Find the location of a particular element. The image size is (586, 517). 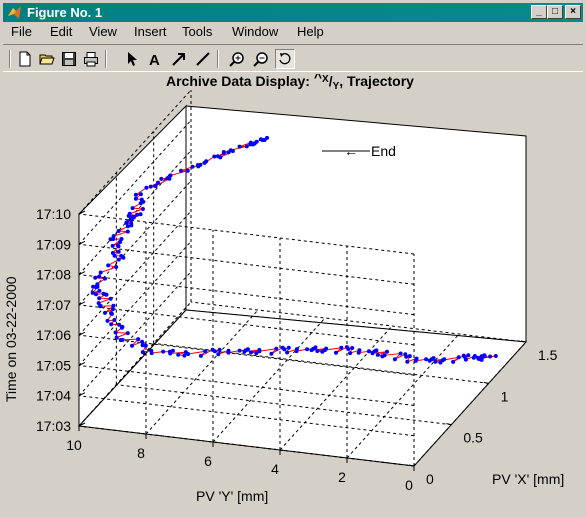

insert-line-button is located at coordinates (203, 59).